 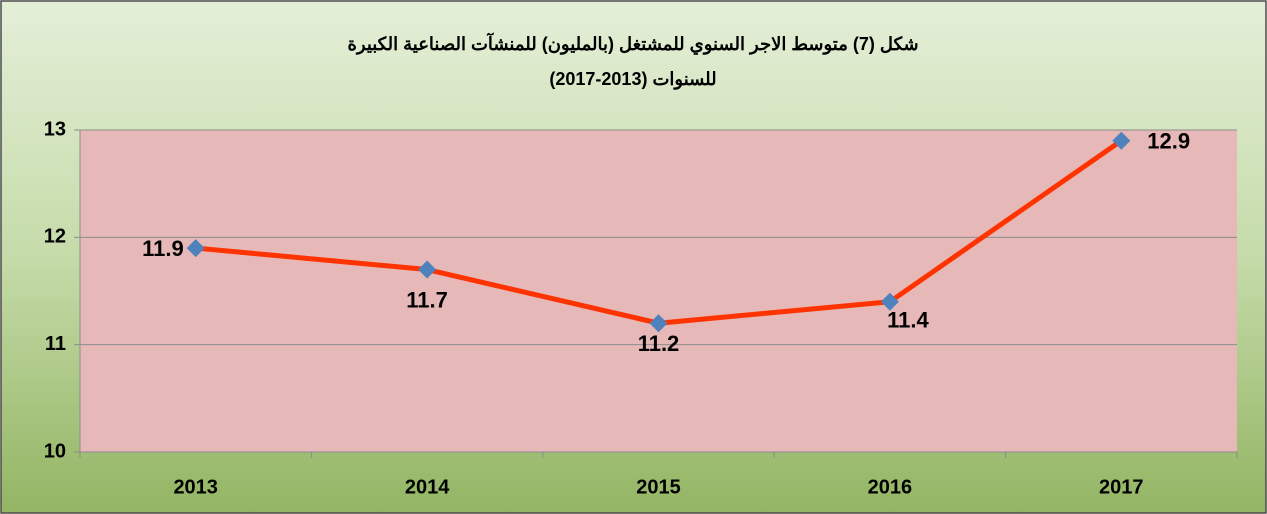 What do you see at coordinates (55, 451) in the screenshot?
I see `y-tick-label: 10` at bounding box center [55, 451].